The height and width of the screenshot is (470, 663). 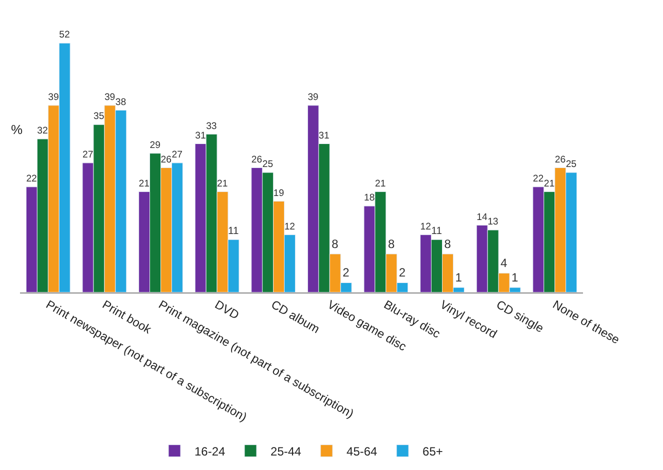 What do you see at coordinates (210, 451) in the screenshot?
I see `legend-label: 16-24` at bounding box center [210, 451].